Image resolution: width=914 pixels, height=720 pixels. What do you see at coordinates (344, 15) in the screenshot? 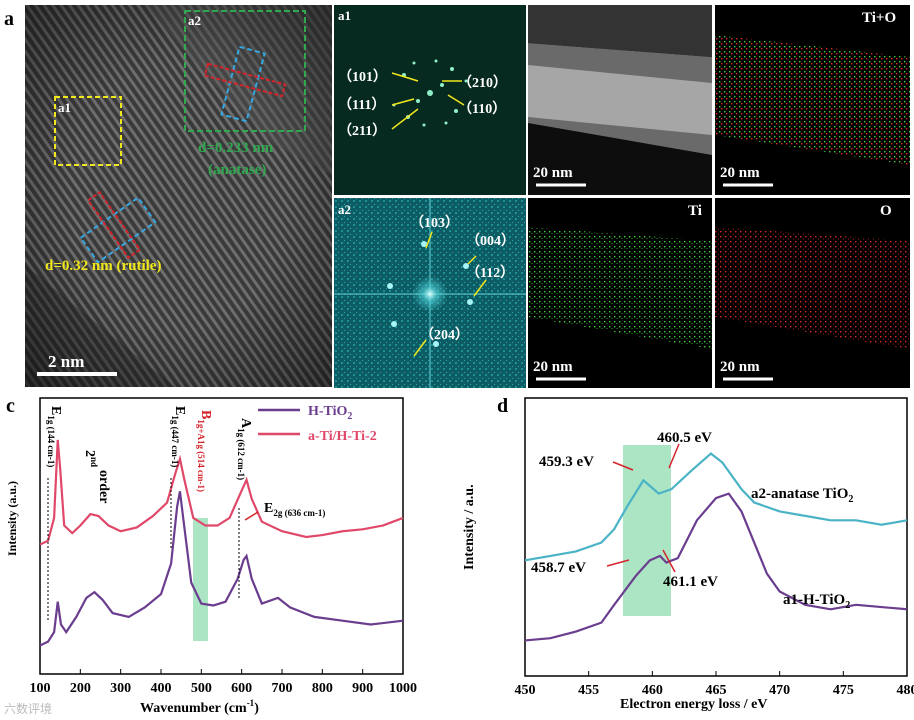
I see `fft-a1-label: a1` at bounding box center [344, 15].